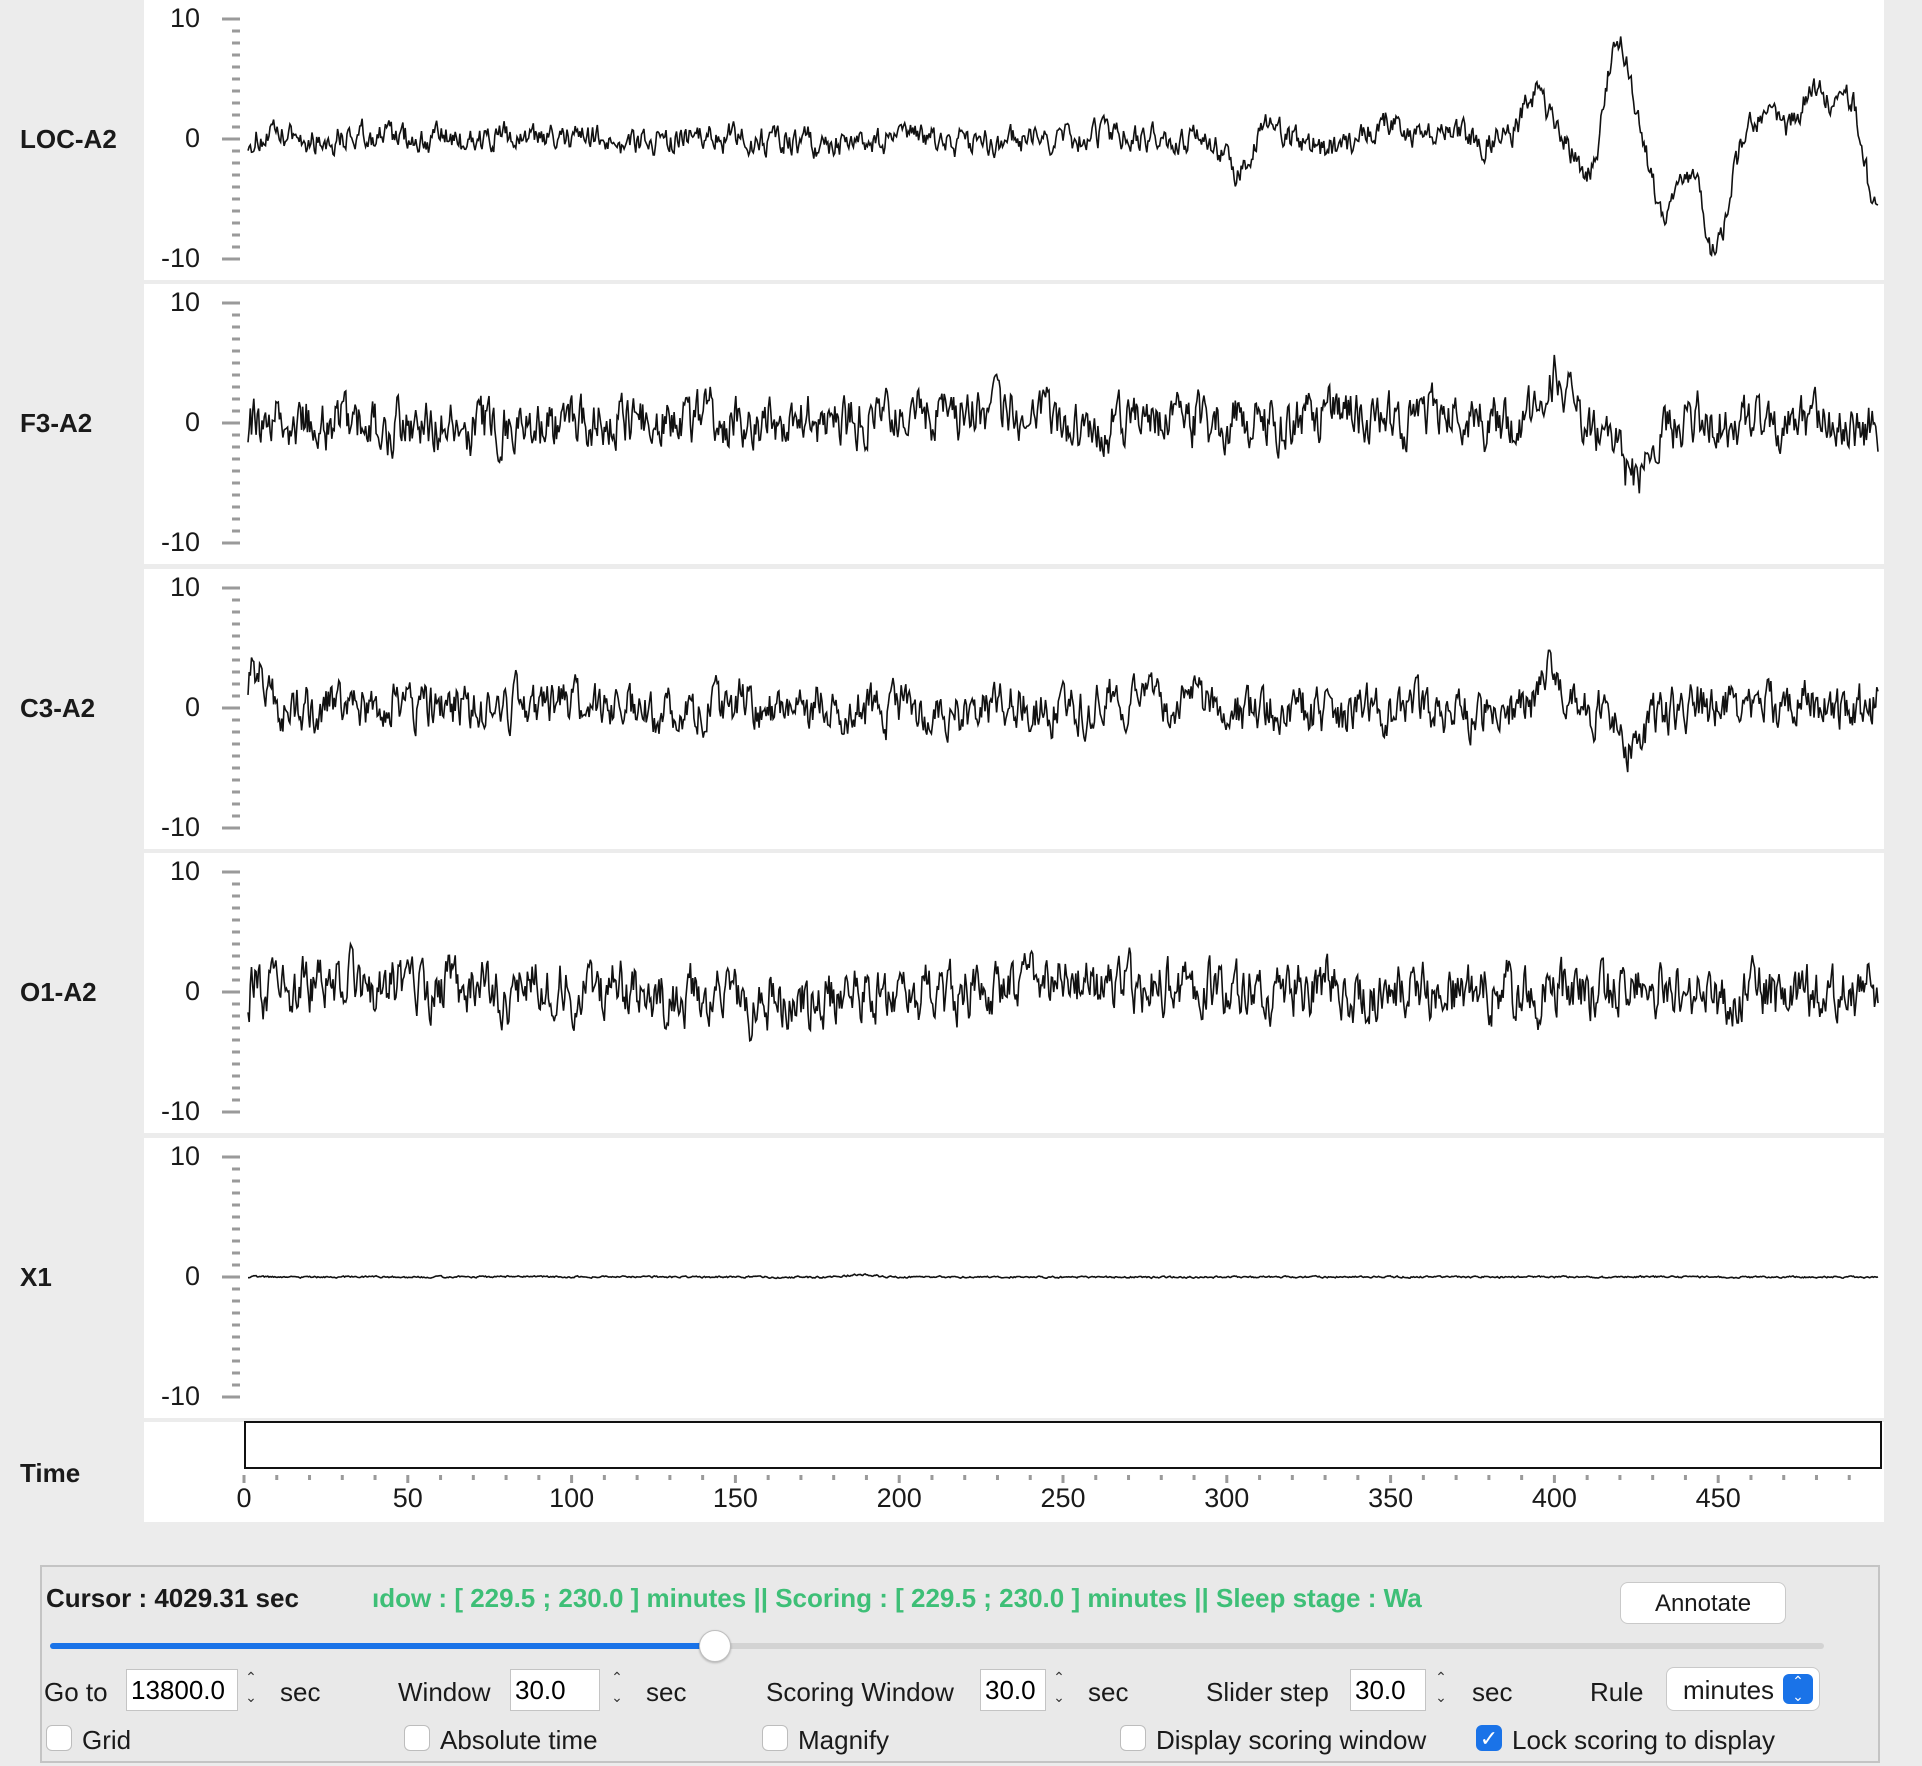 This screenshot has height=1766, width=1922. What do you see at coordinates (1063, 147) in the screenshot?
I see `trace-loc-a2` at bounding box center [1063, 147].